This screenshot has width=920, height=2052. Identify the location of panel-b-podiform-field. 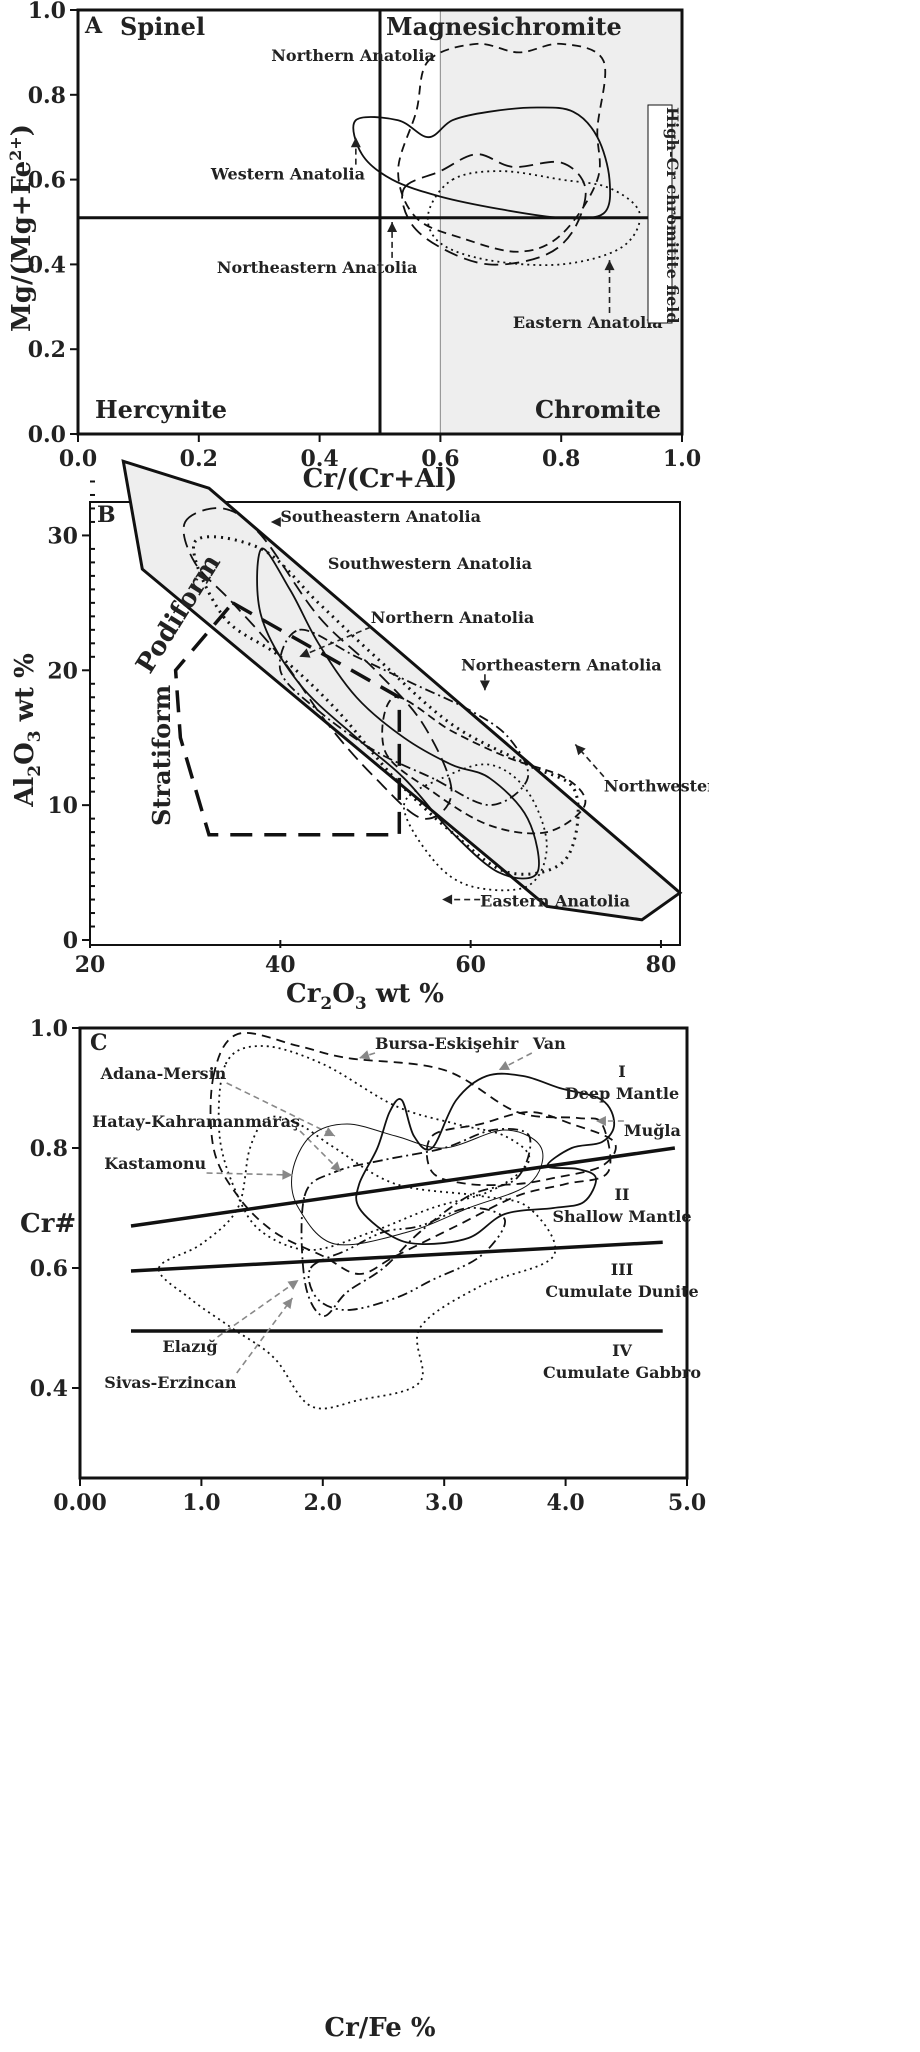
(402, 690).